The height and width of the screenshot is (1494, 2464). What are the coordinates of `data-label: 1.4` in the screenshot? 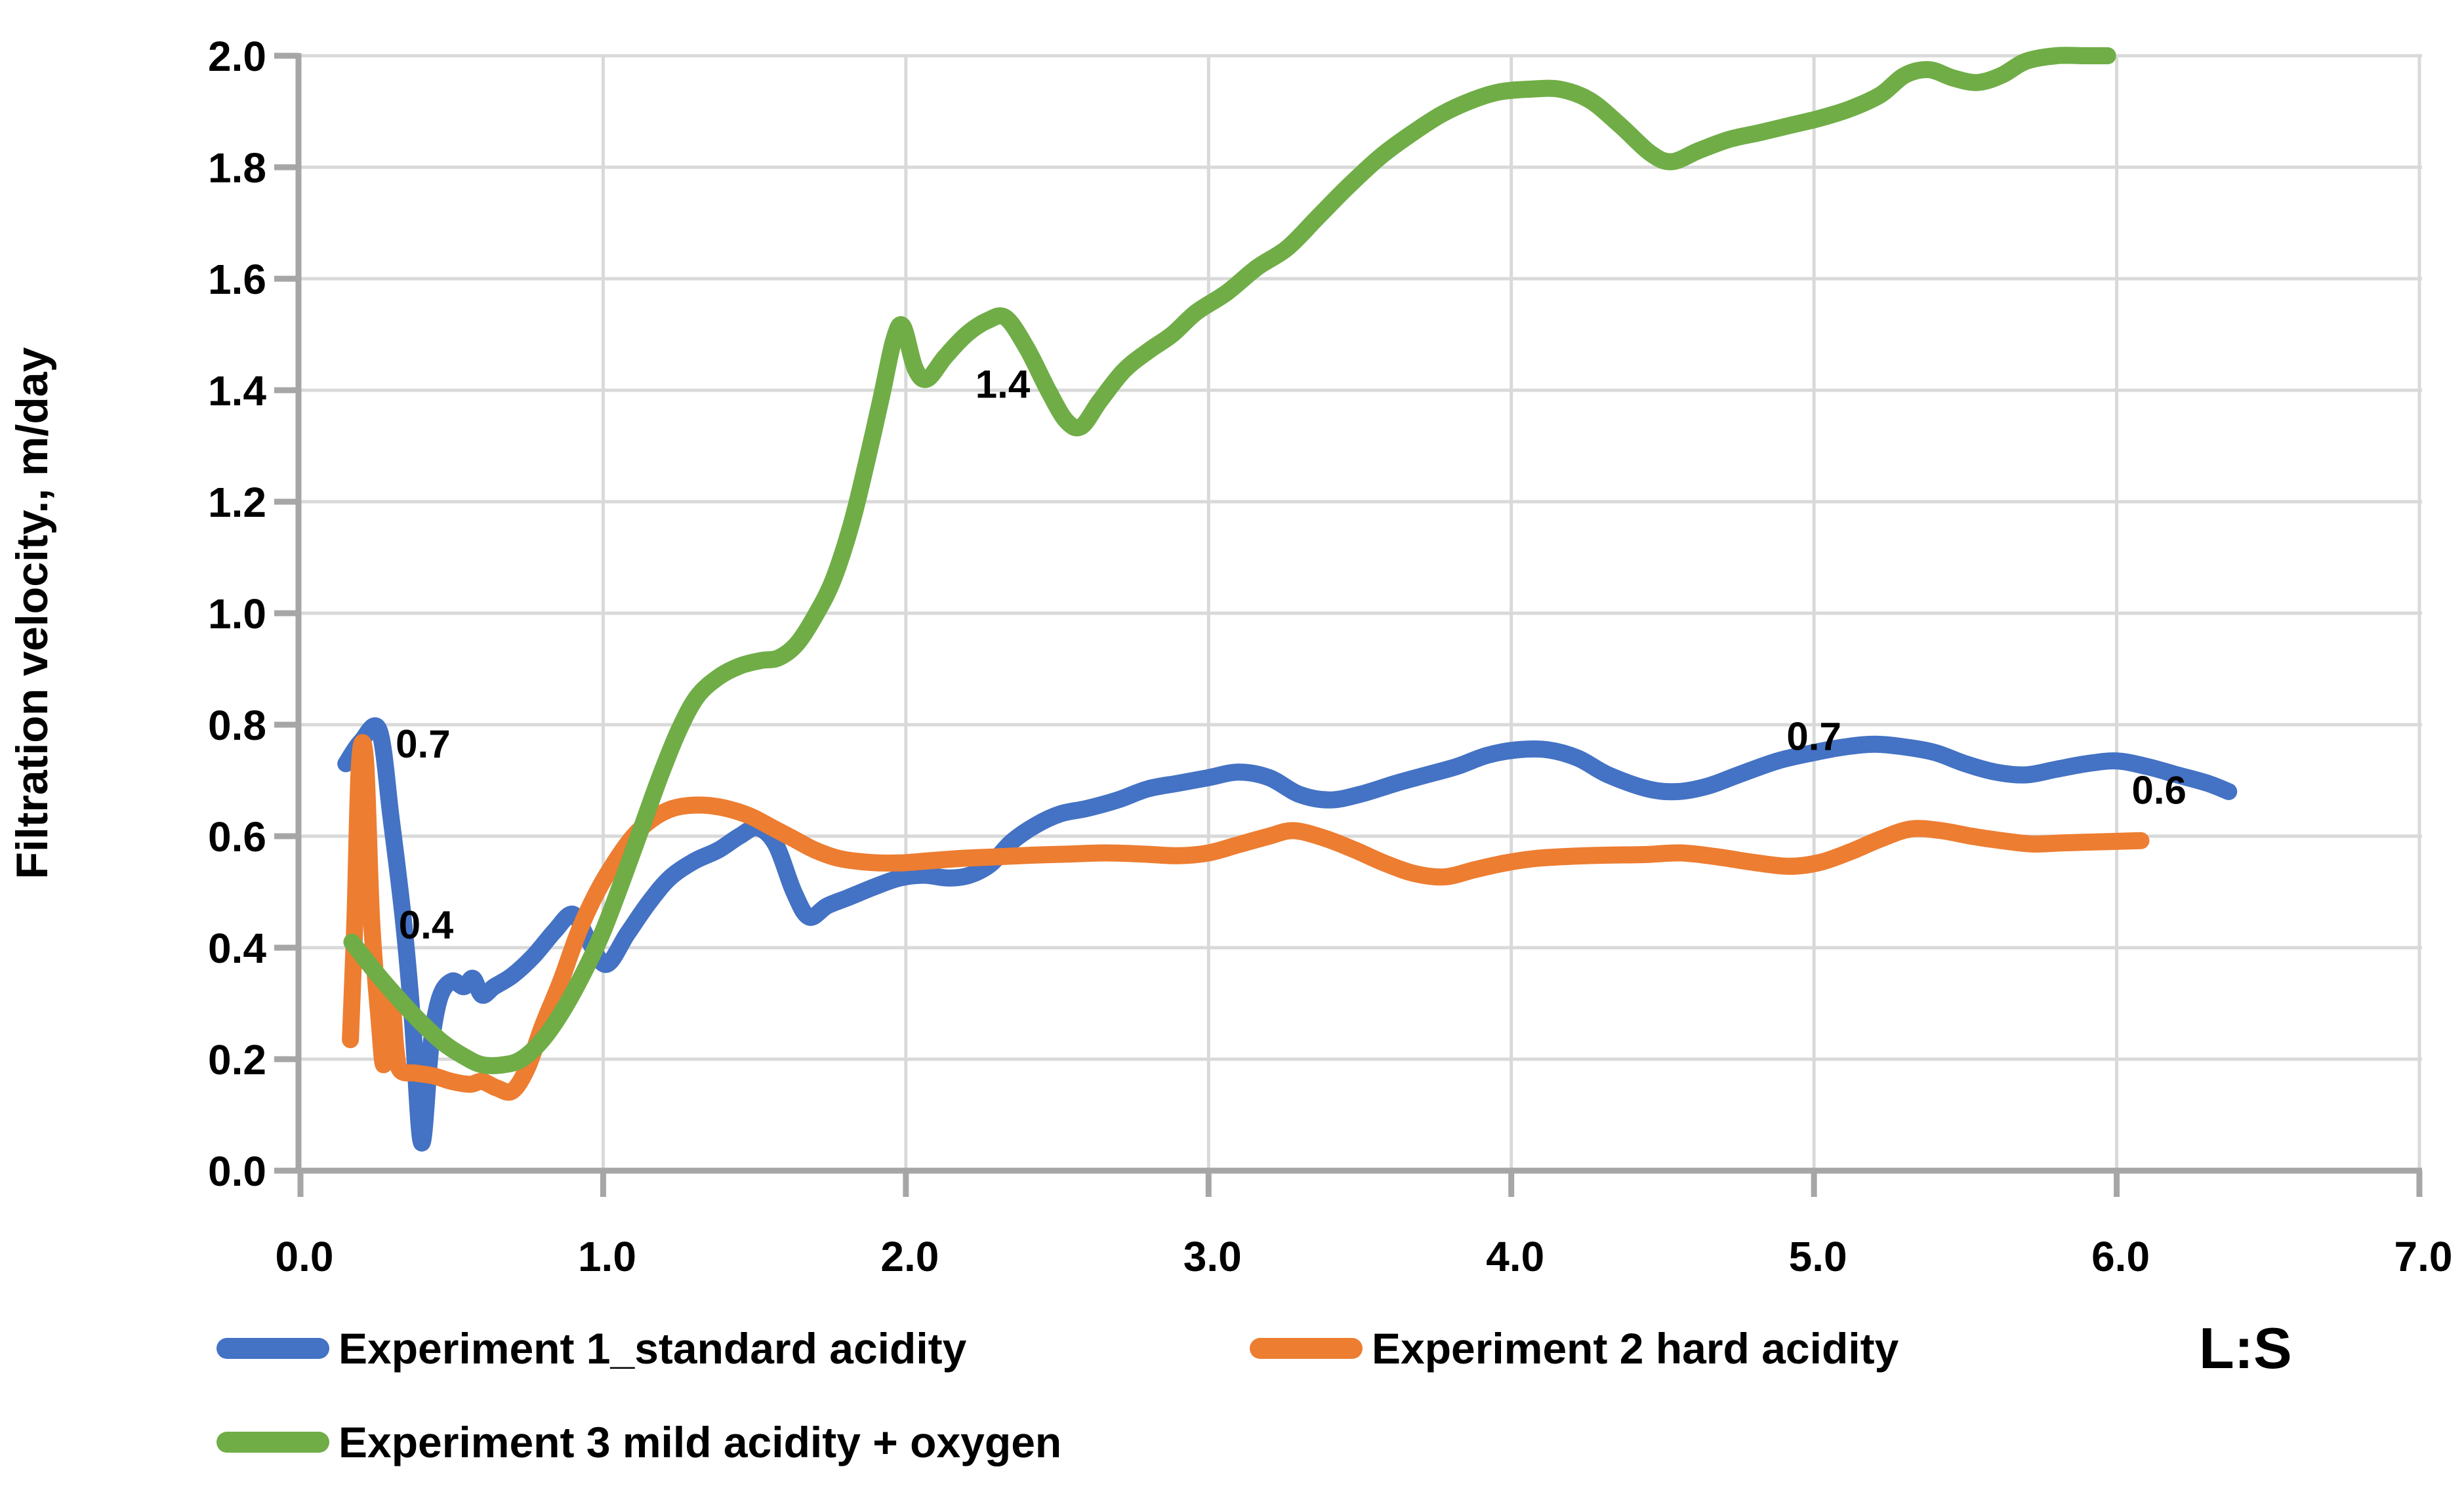 It's located at (1003, 385).